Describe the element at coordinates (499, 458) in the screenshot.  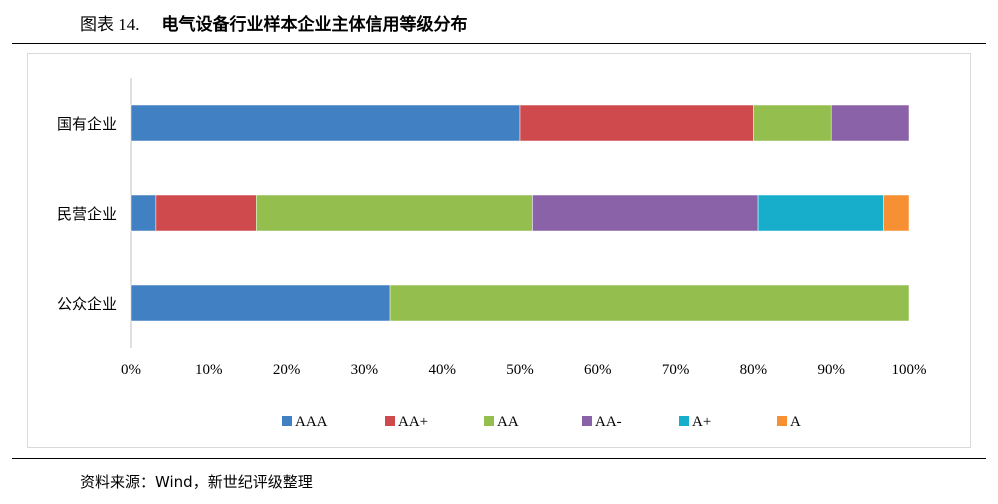
I see `bottom-rule` at that location.